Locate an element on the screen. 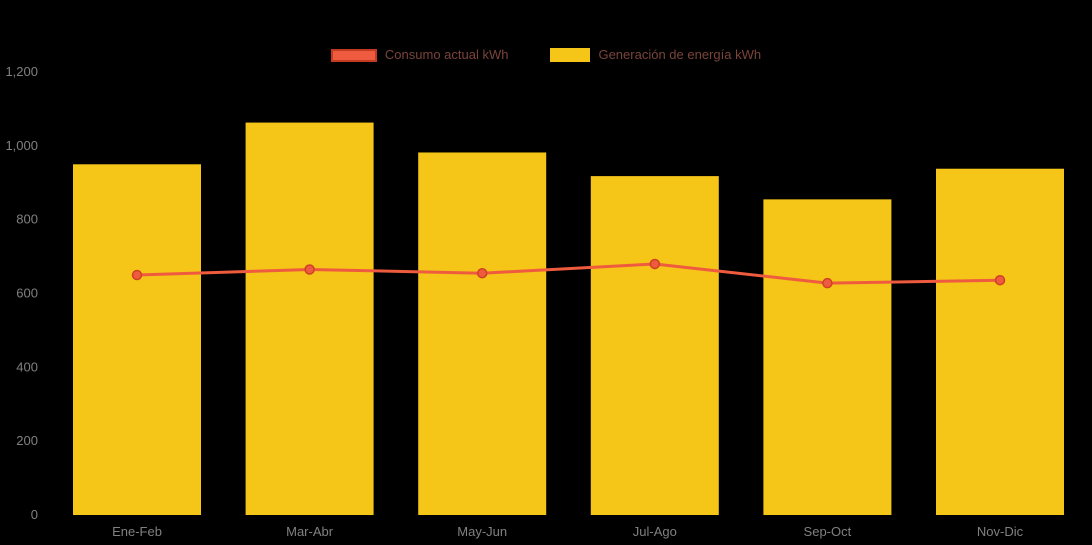 Image resolution: width=1092 pixels, height=545 pixels. line-marker-Mar-Abr is located at coordinates (309, 269).